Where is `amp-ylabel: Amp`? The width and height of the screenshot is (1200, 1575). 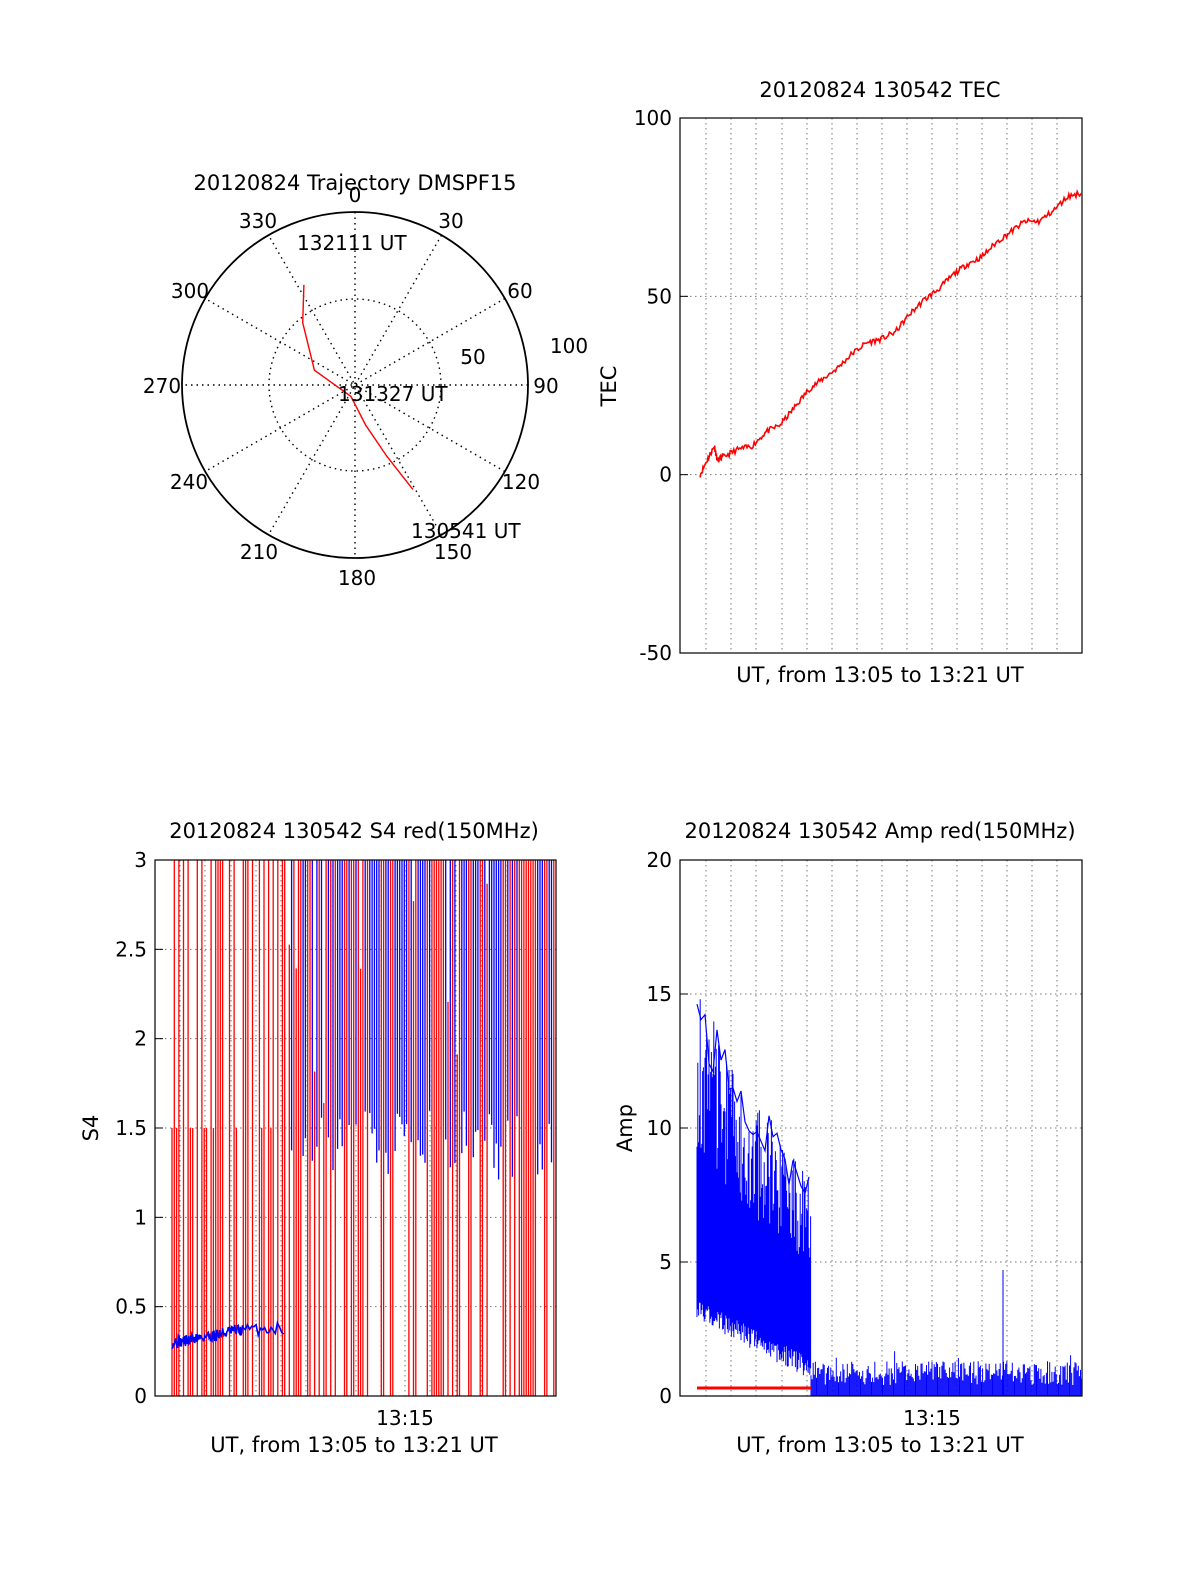
amp-ylabel: Amp is located at coordinates (625, 1128).